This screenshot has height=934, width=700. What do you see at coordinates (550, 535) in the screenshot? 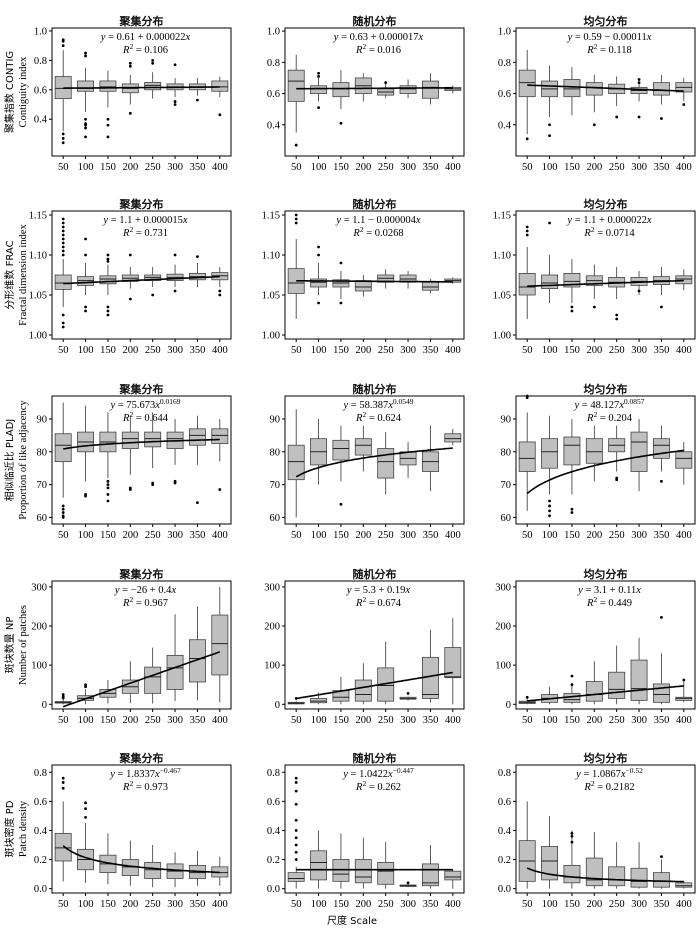
I see `x-tick-label: 100` at bounding box center [550, 535].